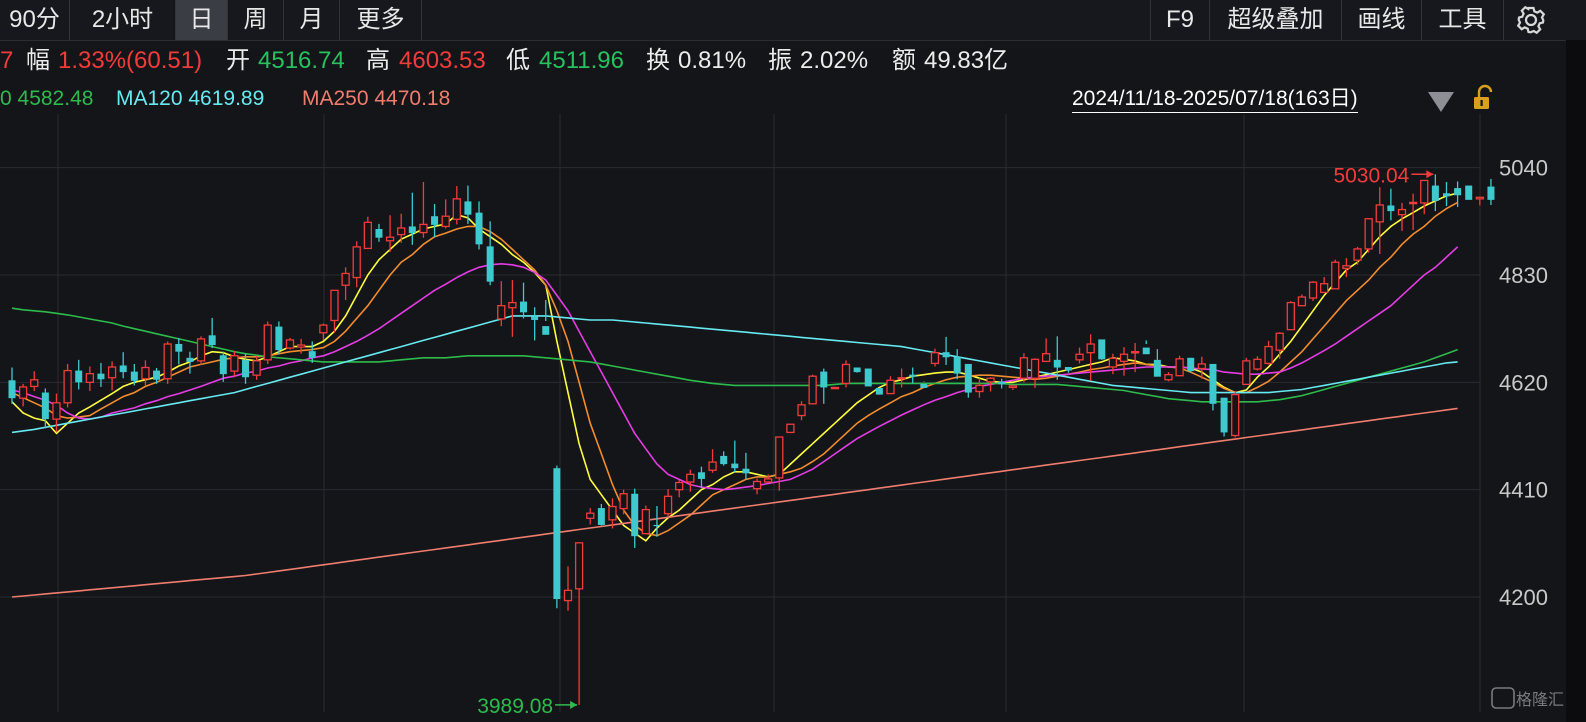 This screenshot has width=1586, height=722. What do you see at coordinates (1215, 99) in the screenshot?
I see `date-range: 2024/11/18-2025/07/18(163日)` at bounding box center [1215, 99].